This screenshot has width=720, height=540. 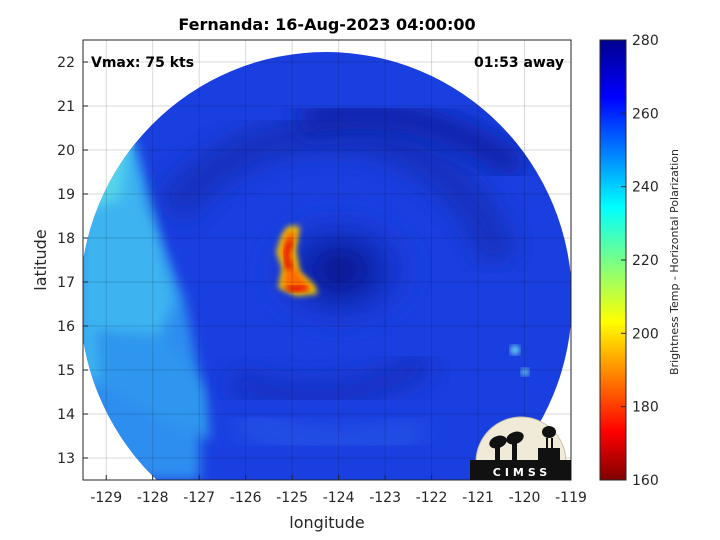 What do you see at coordinates (385, 498) in the screenshot?
I see `x-tick-label: -123` at bounding box center [385, 498].